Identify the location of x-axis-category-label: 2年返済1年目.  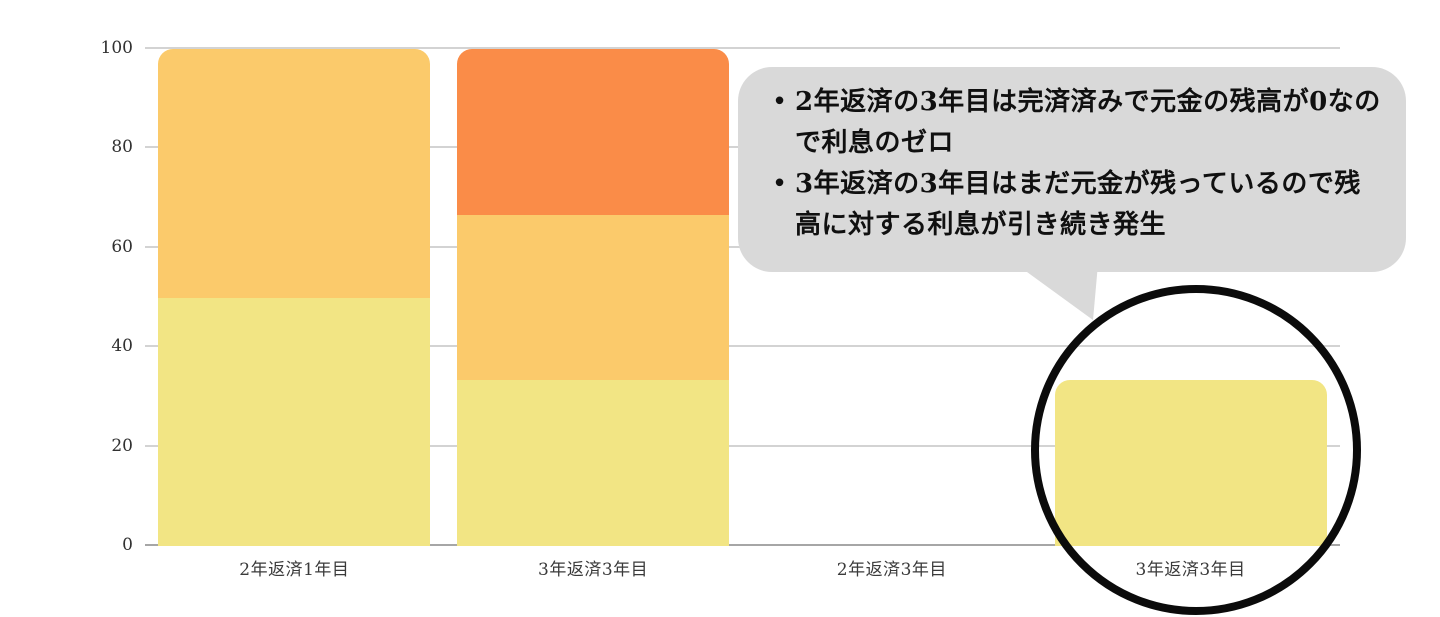
(294, 570).